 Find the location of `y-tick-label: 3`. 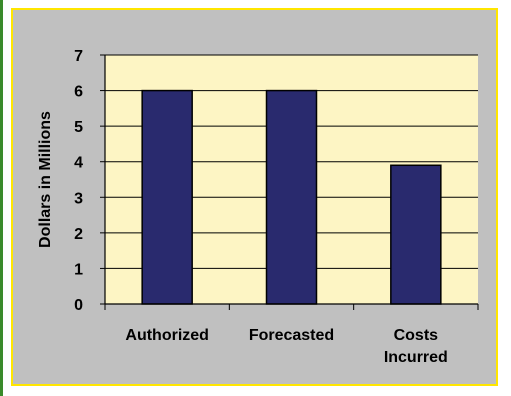

y-tick-label: 3 is located at coordinates (78, 198).